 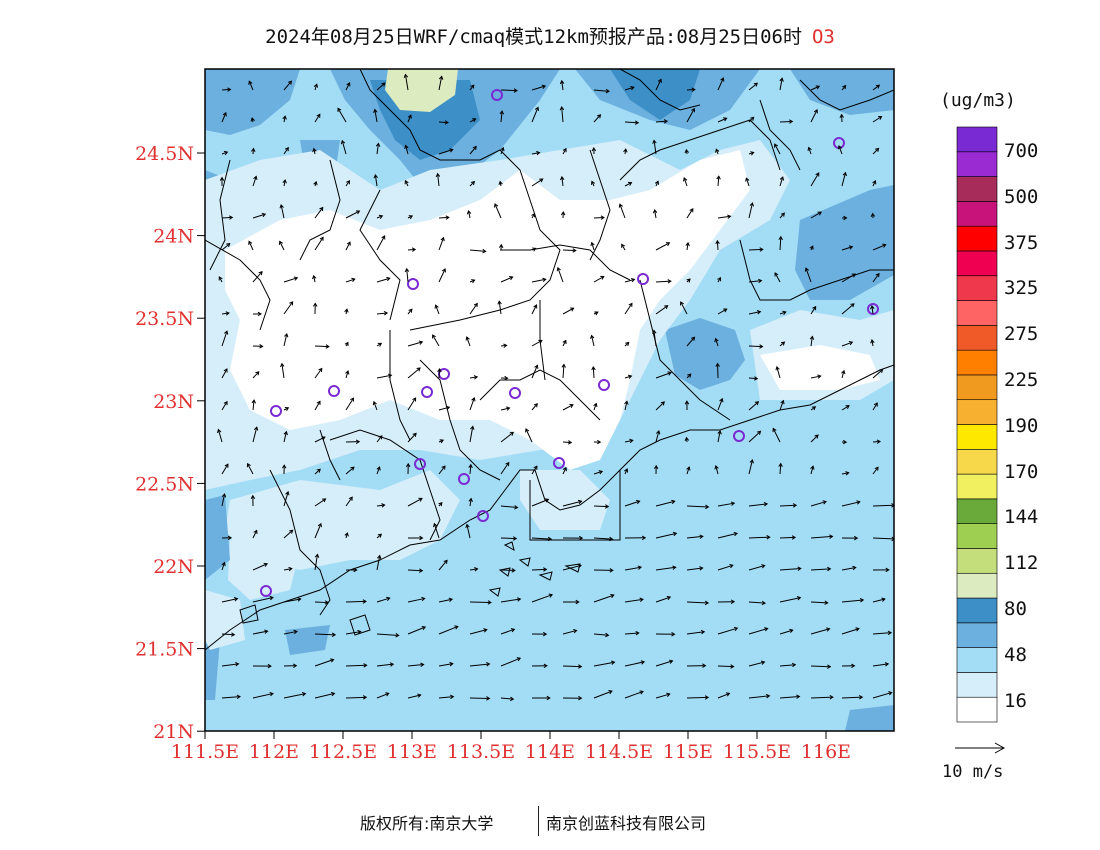 What do you see at coordinates (1021, 151) in the screenshot?
I see `legend-label: 700` at bounding box center [1021, 151].